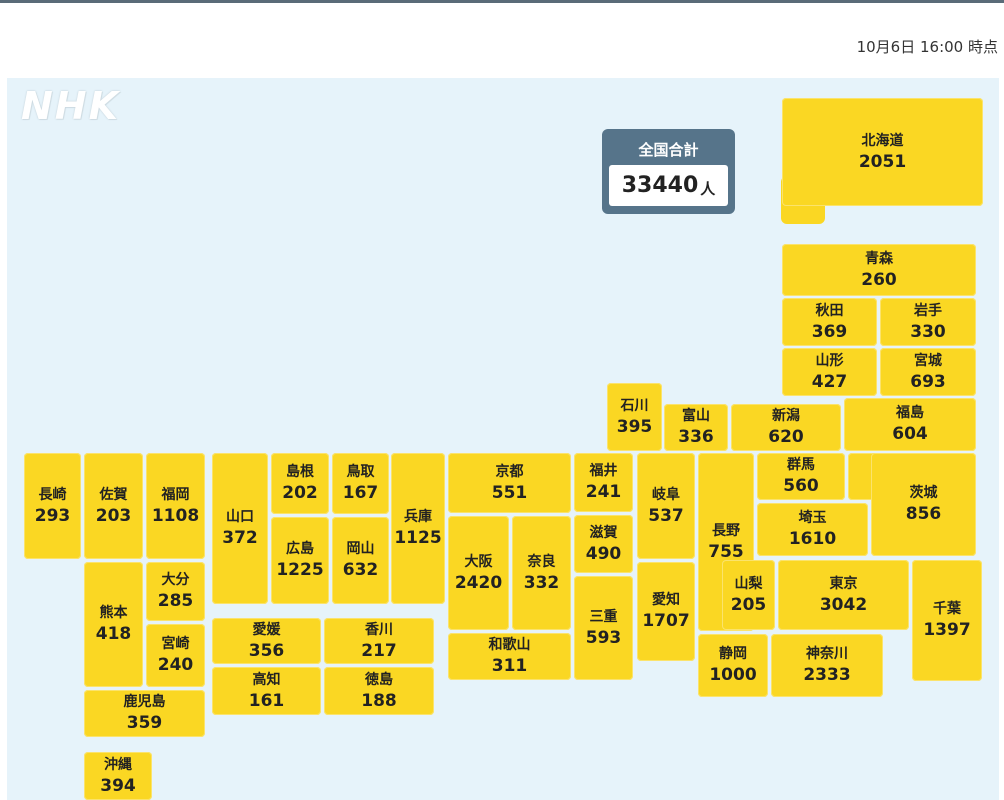 The image size is (1004, 800). What do you see at coordinates (786, 437) in the screenshot?
I see `prefecture-count: 620` at bounding box center [786, 437].